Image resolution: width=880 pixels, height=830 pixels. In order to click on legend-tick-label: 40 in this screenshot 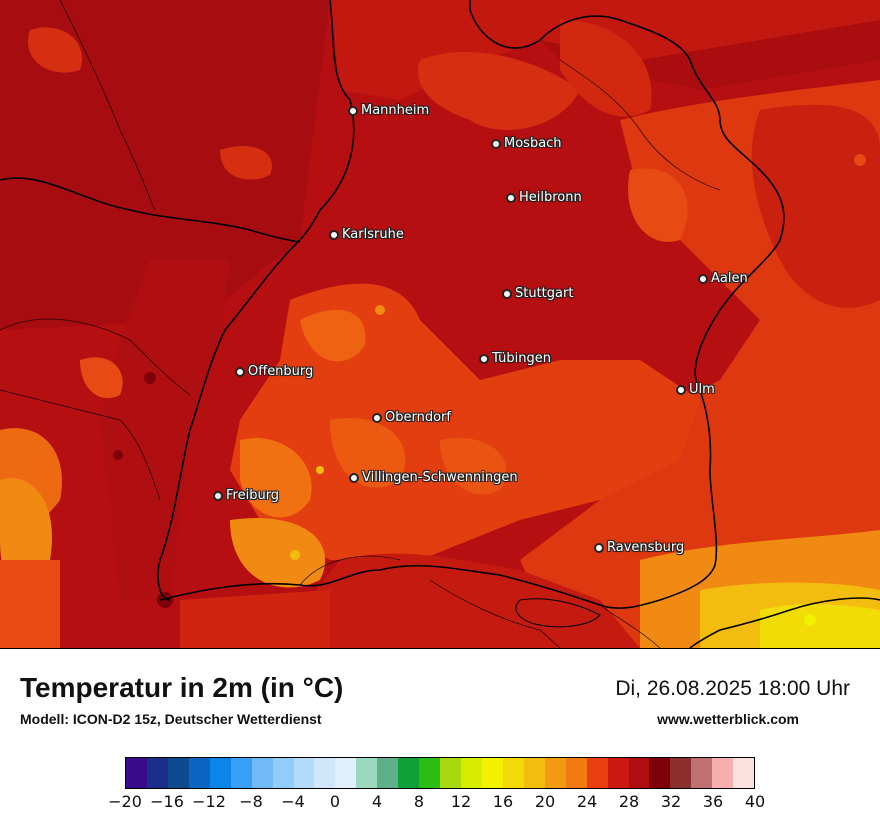, I will do `click(755, 801)`.